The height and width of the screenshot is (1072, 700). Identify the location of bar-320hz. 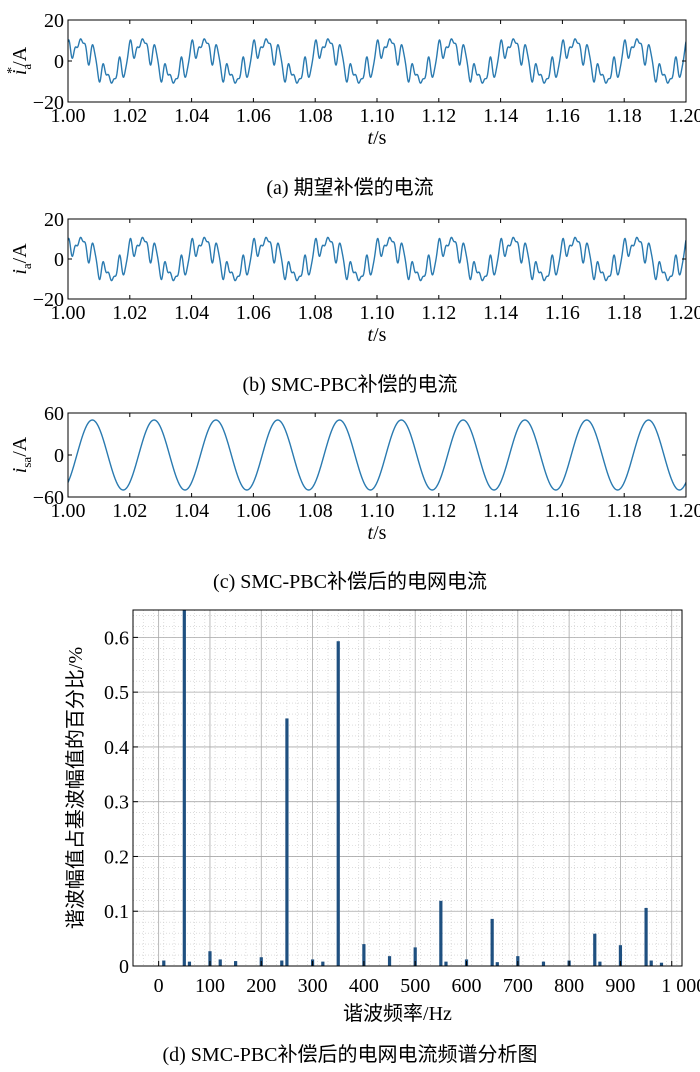
(323, 963).